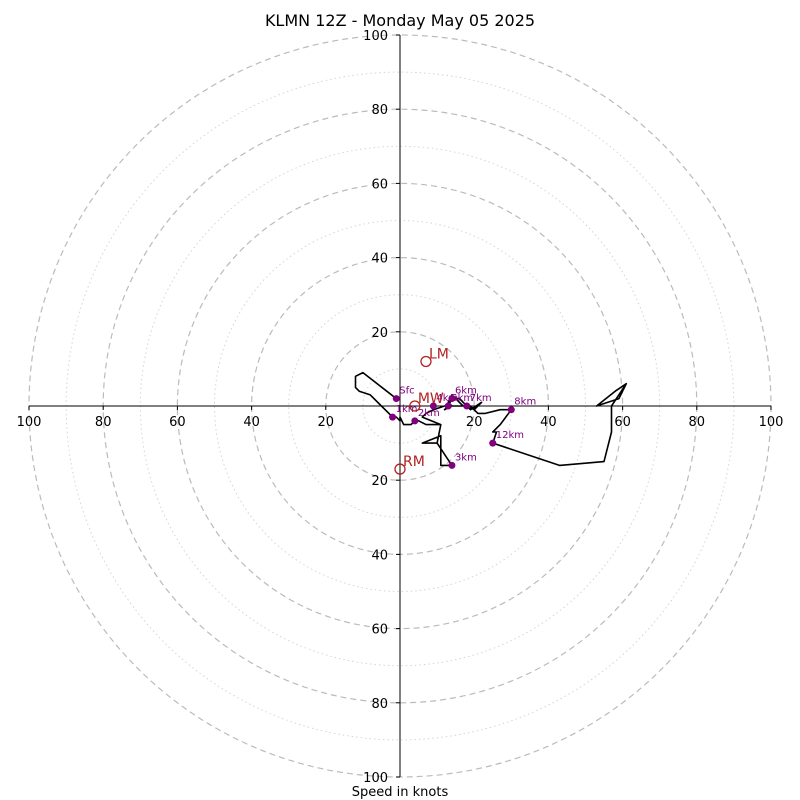  Describe the element at coordinates (433, 406) in the screenshot. I see `height-marker-4km` at that location.